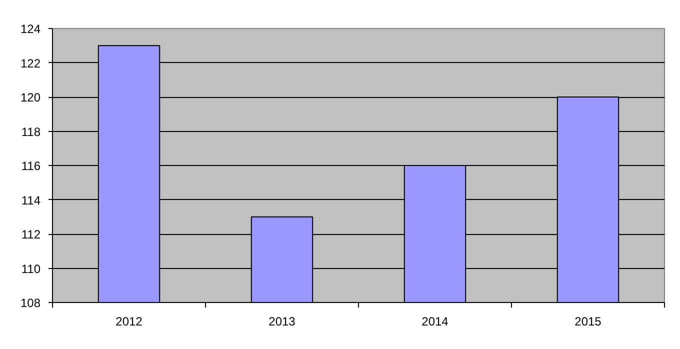  Describe the element at coordinates (31, 200) in the screenshot. I see `y-tick-label: 114` at that location.